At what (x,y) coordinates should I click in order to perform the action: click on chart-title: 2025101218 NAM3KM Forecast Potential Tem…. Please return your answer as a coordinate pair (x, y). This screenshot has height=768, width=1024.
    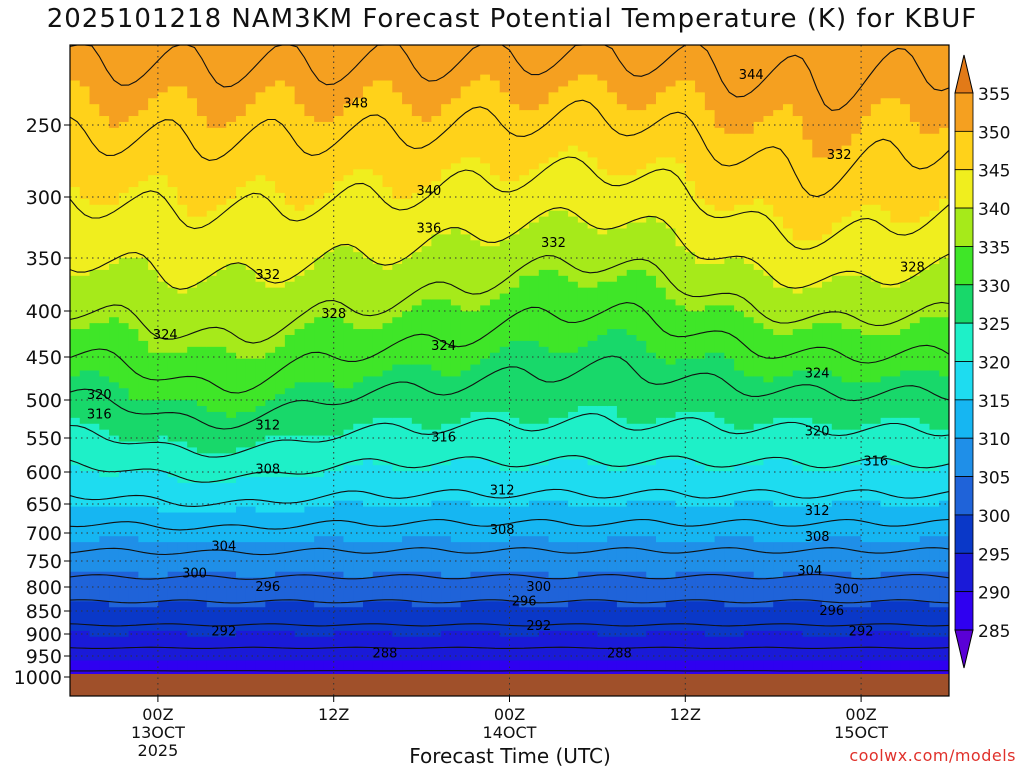
    Looking at the image, I should click on (512, 19).